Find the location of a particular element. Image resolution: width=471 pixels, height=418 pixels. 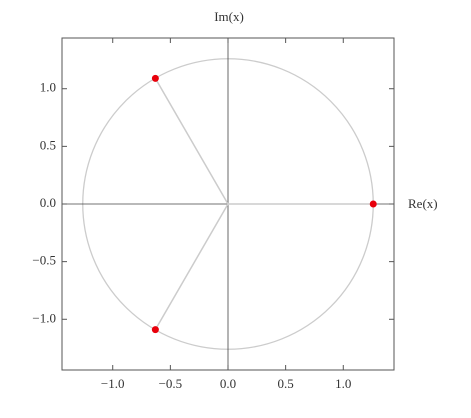

x-tick-label: −0.5 is located at coordinates (171, 383).